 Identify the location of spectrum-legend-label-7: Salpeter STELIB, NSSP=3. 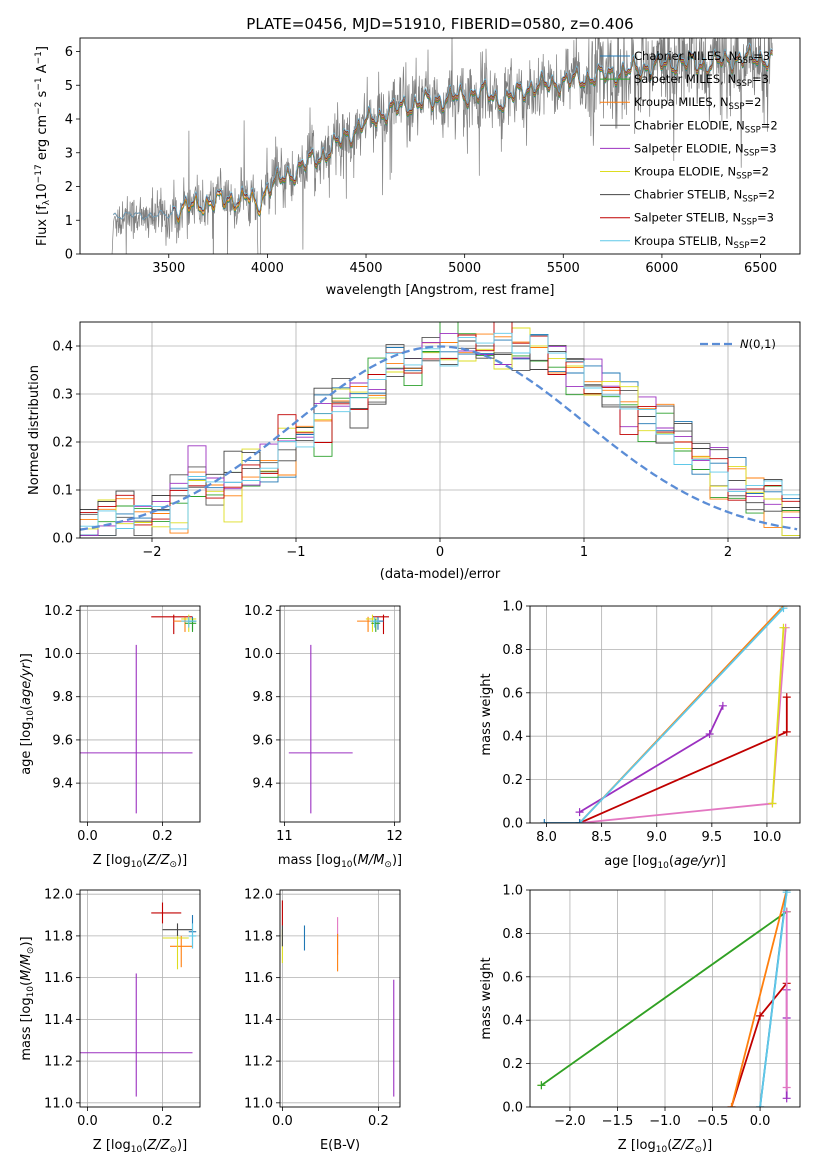
(704, 219).